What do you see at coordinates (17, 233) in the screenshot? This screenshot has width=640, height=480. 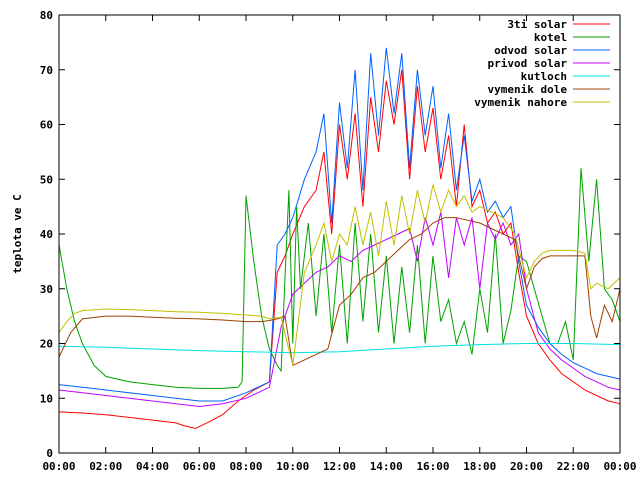 I see `y-axis-label: teplota ve C` at bounding box center [17, 233].